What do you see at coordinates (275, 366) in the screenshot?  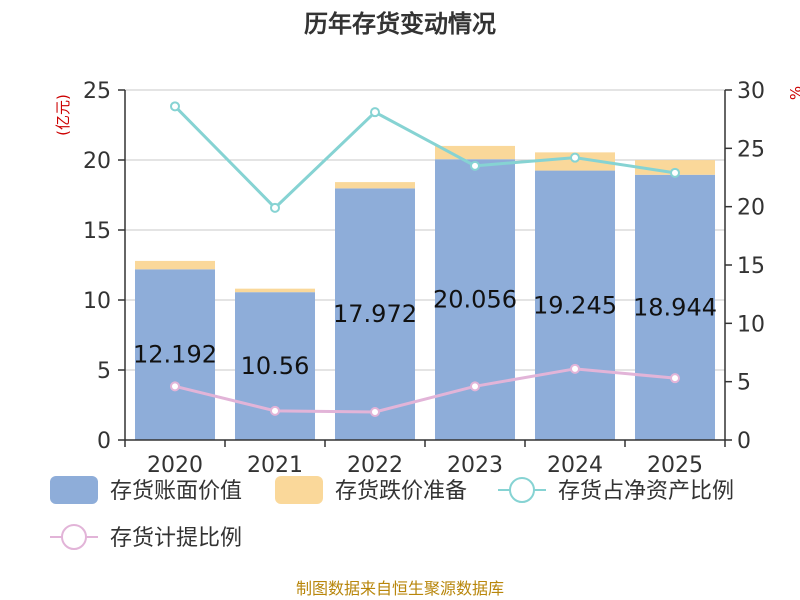 I see `data-label: 10.56` at bounding box center [275, 366].